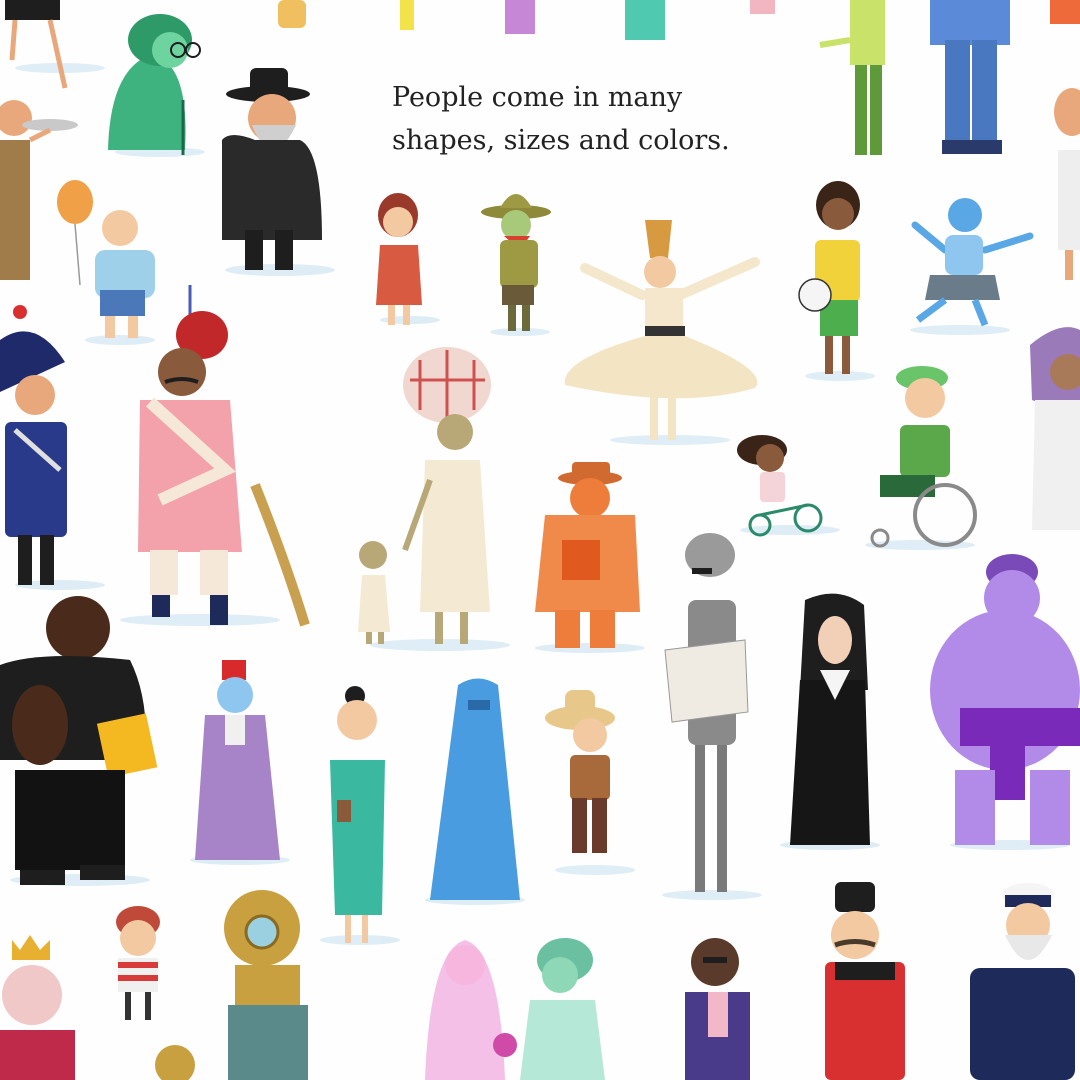 This screenshot has height=1080, width=1080. What do you see at coordinates (357, 814) in the screenshot?
I see `qipao-woman-figure` at bounding box center [357, 814].